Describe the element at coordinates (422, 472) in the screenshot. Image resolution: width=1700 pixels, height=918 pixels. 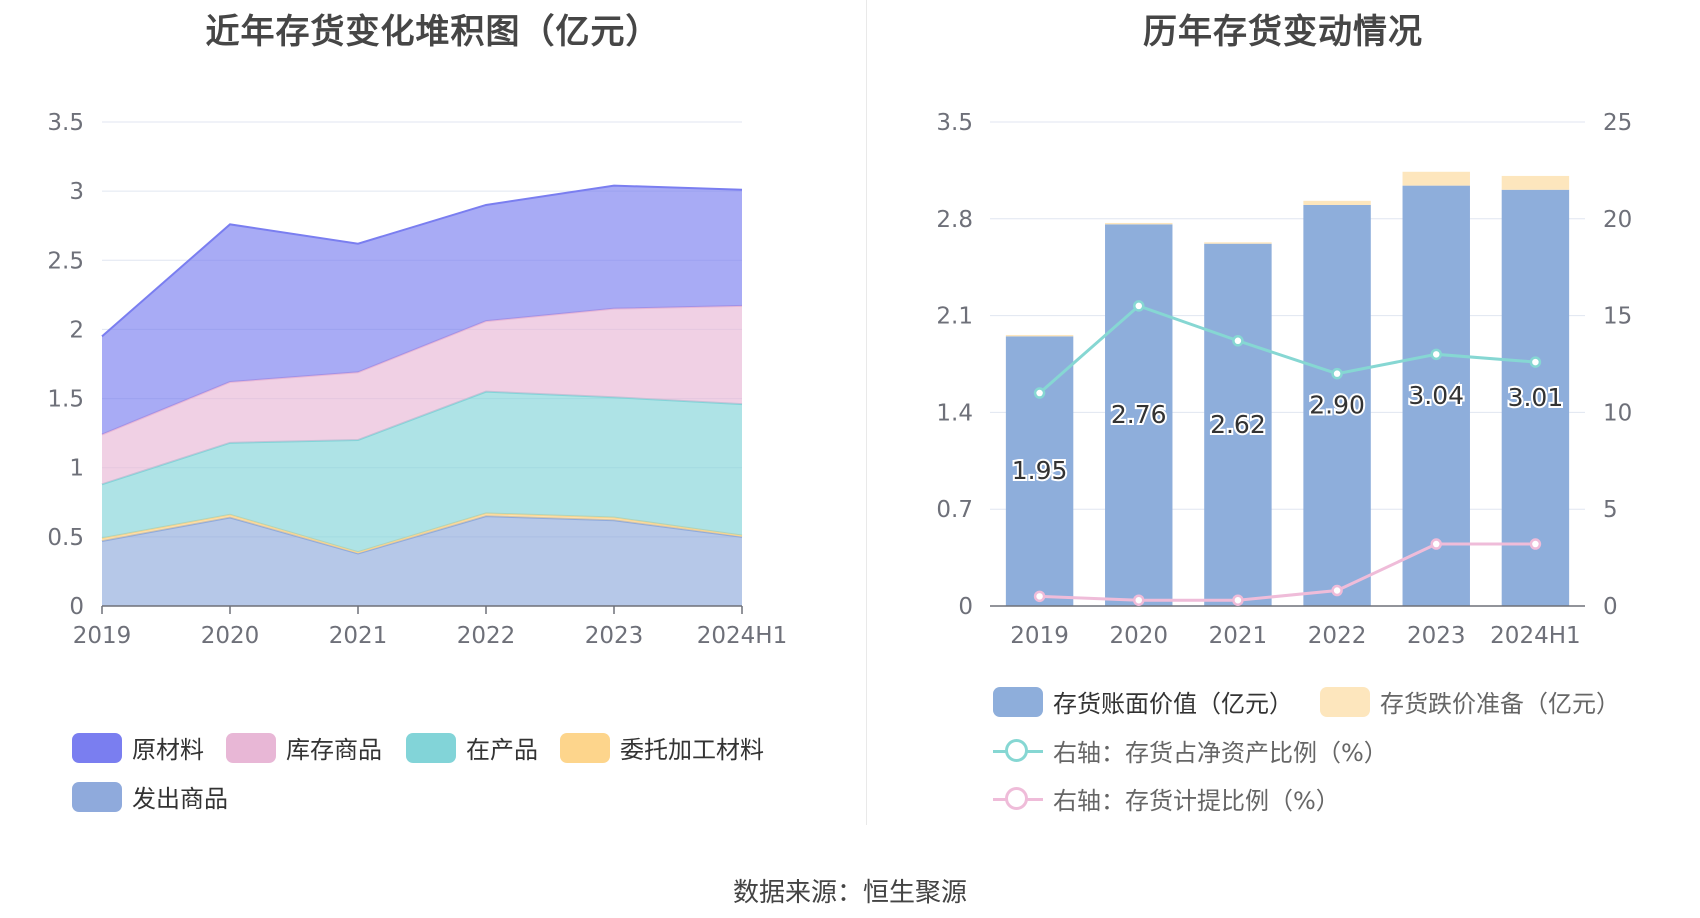
I see `area-在产品` at that location.